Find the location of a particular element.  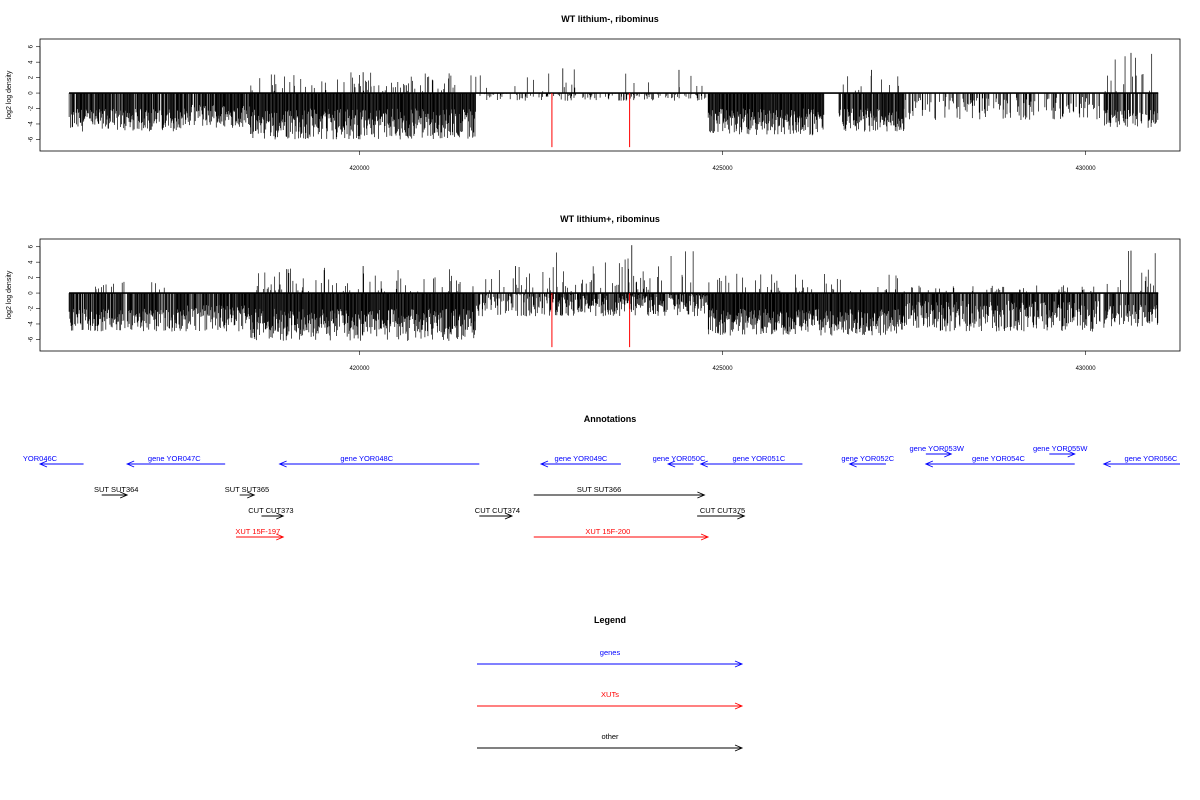

annotation-feature: SUT SUT366 is located at coordinates (619, 492).